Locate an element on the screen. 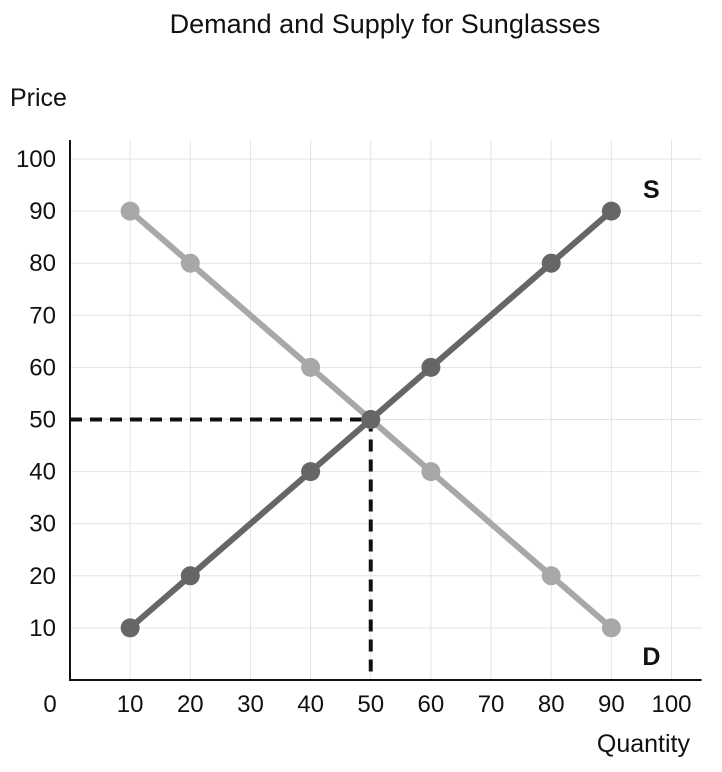 The width and height of the screenshot is (722, 772). chart-title: Demand and Supply for Sunglasses is located at coordinates (385, 24).